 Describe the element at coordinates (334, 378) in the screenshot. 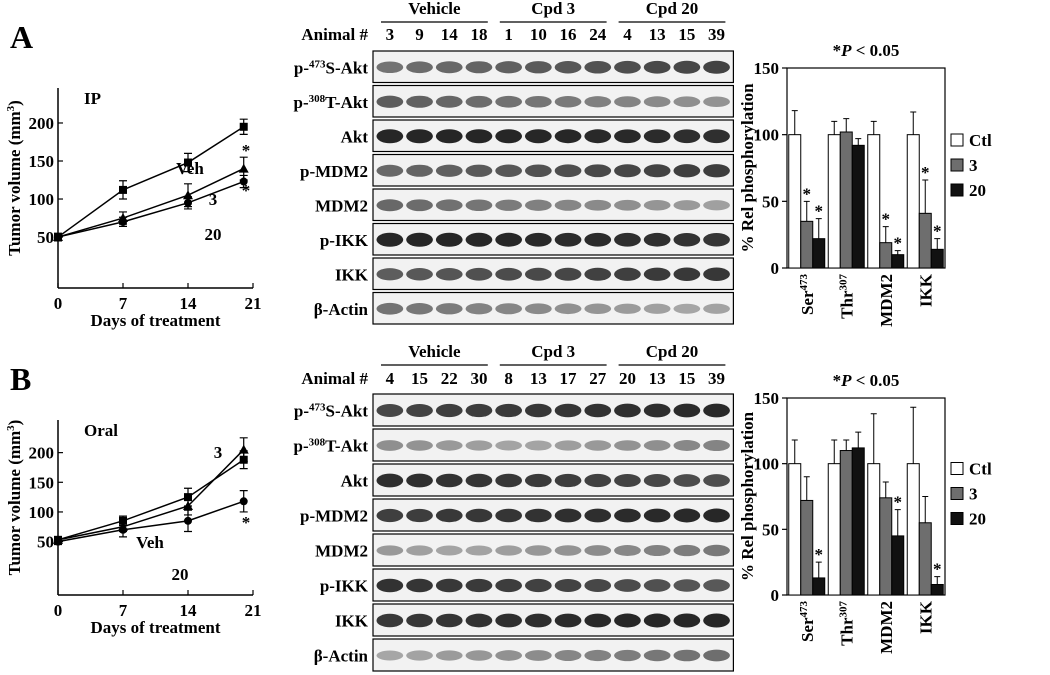

I see `animal-label: Animal #` at that location.